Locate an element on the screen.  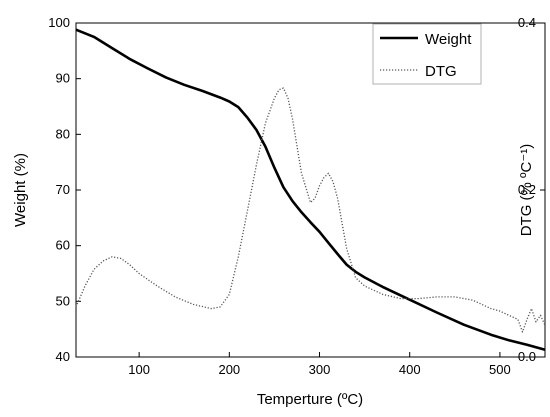
y-tick-label: 50 is located at coordinates (63, 300).